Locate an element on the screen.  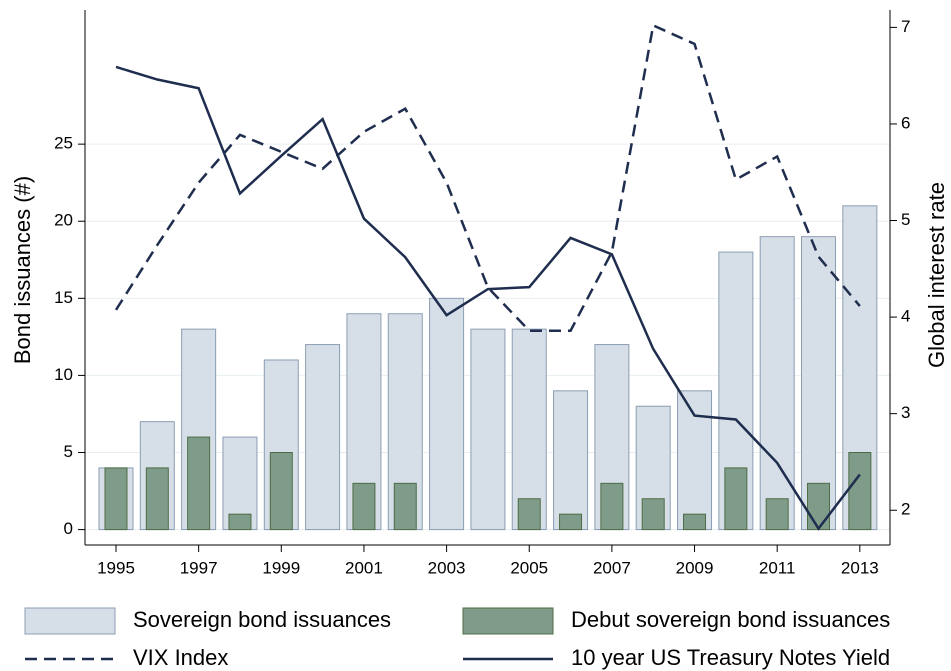
x-tick-label: 2007 is located at coordinates (612, 567).